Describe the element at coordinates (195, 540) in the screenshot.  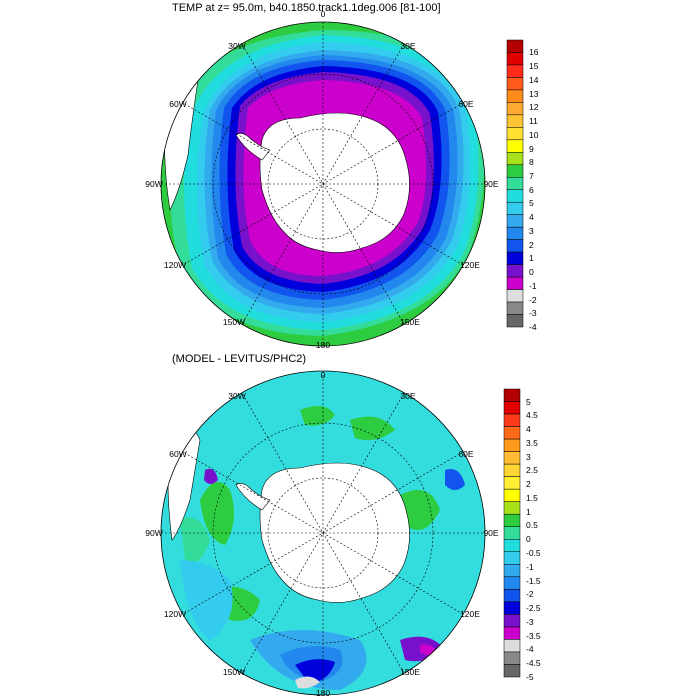
I see `bottom-teal-patch` at that location.